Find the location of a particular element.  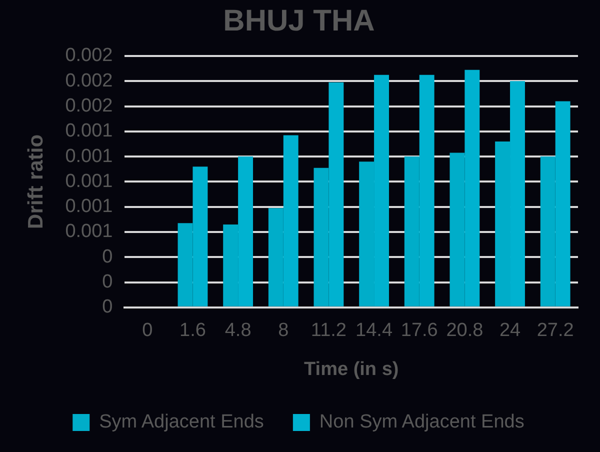

x-axis-title: Time (in s) is located at coordinates (351, 369).